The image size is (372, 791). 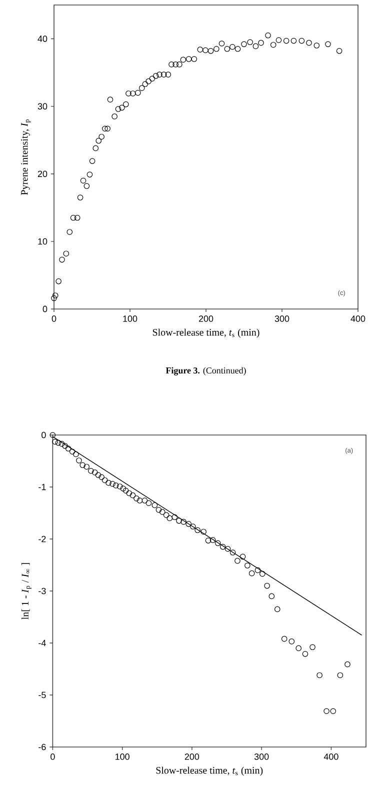 I want to click on y-axis-title: Pyrene intensity, I$_{p}$, so click(x=26, y=157).